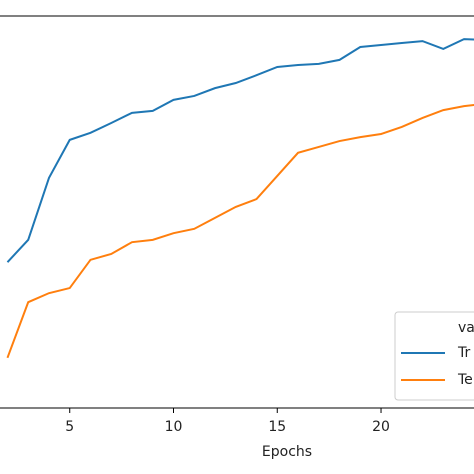 This screenshot has height=474, width=474. What do you see at coordinates (434, 356) in the screenshot?
I see `legend-box` at bounding box center [434, 356].